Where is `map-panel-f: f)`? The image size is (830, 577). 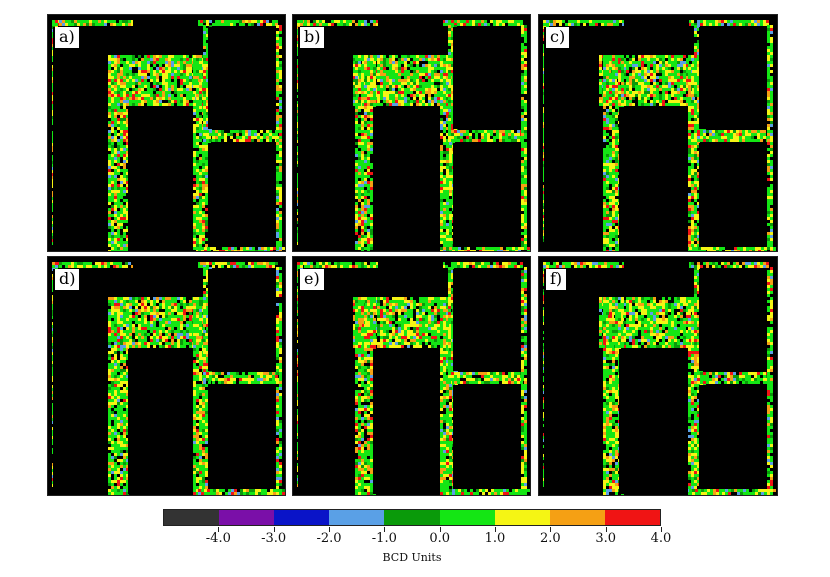
map-panel-f: f) is located at coordinates (658, 376).